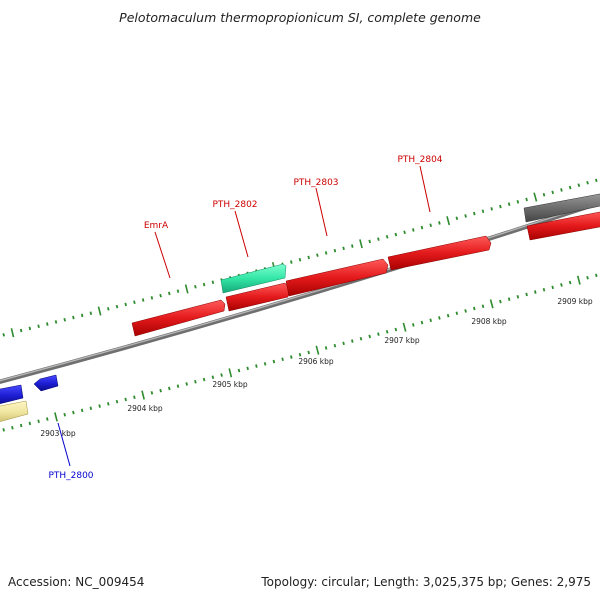 This screenshot has height=600, width=600. Describe the element at coordinates (162, 255) in the screenshot. I see `leader-emra` at that location.